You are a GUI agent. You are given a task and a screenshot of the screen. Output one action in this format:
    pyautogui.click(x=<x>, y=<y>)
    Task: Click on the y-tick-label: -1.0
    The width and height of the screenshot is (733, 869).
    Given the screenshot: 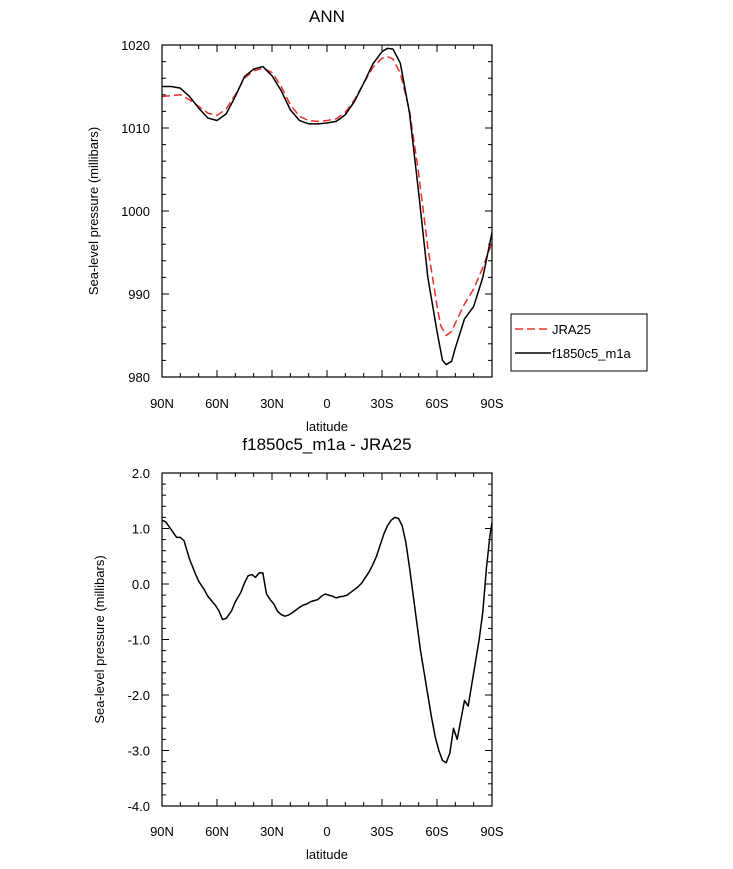 What is the action you would take?
    pyautogui.click(x=139, y=640)
    